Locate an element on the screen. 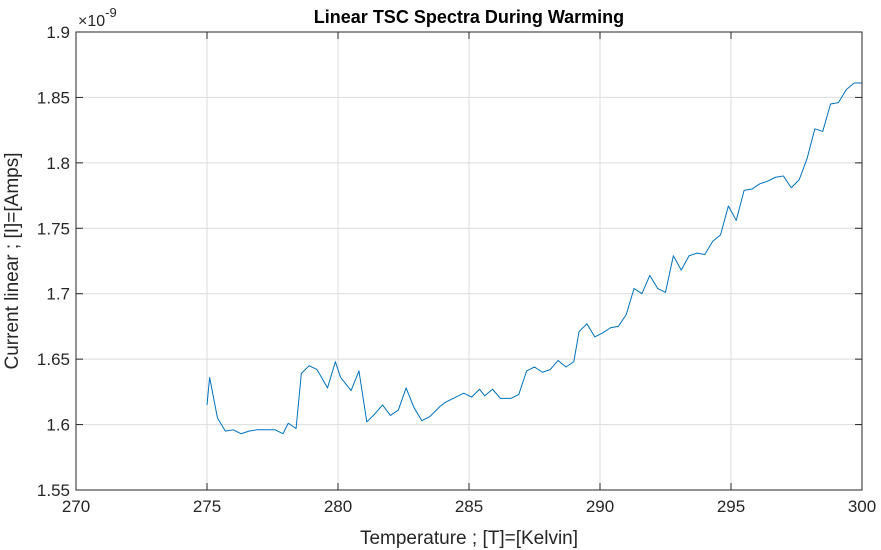 The image size is (881, 550). y-axis-multiplier: ×10⁻⁹ is located at coordinates (97, 17).